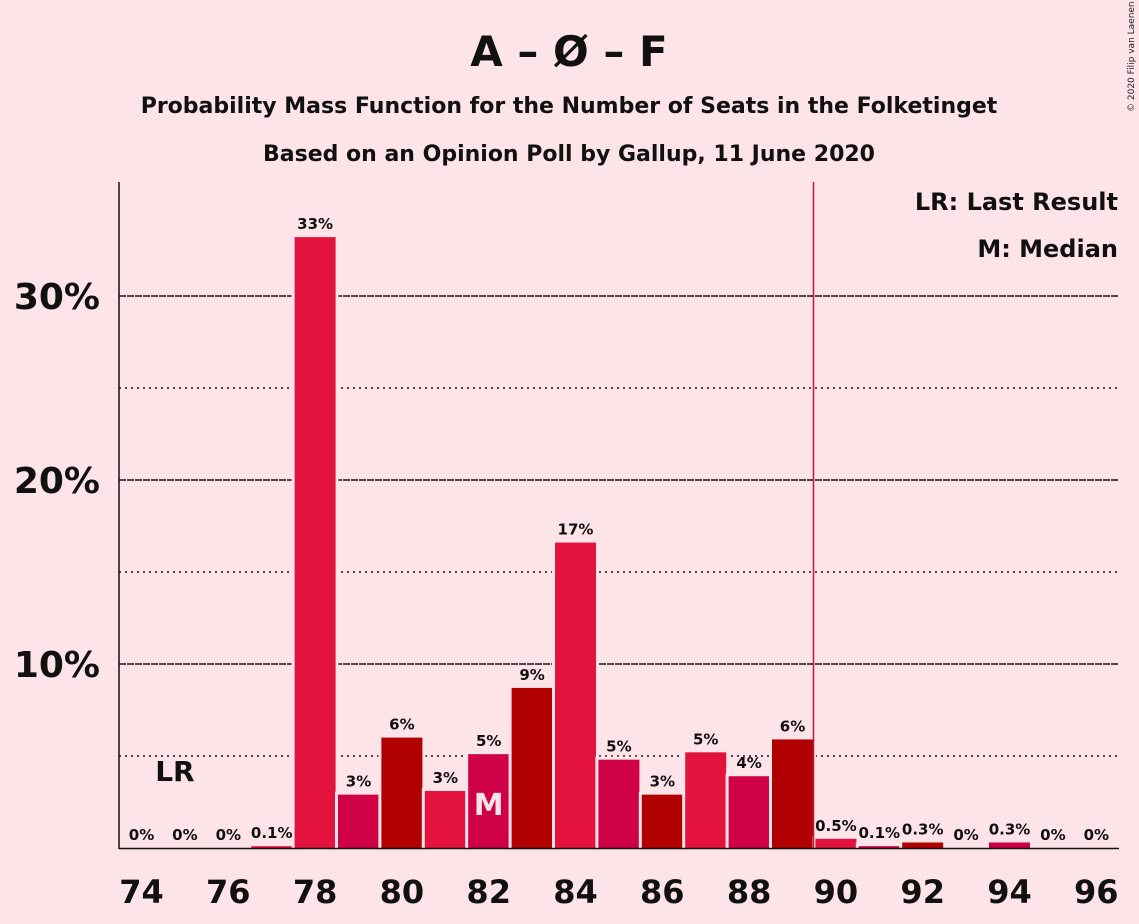 Image resolution: width=1139 pixels, height=924 pixels. What do you see at coordinates (57, 665) in the screenshot?
I see `y-tick-label: 10%` at bounding box center [57, 665].